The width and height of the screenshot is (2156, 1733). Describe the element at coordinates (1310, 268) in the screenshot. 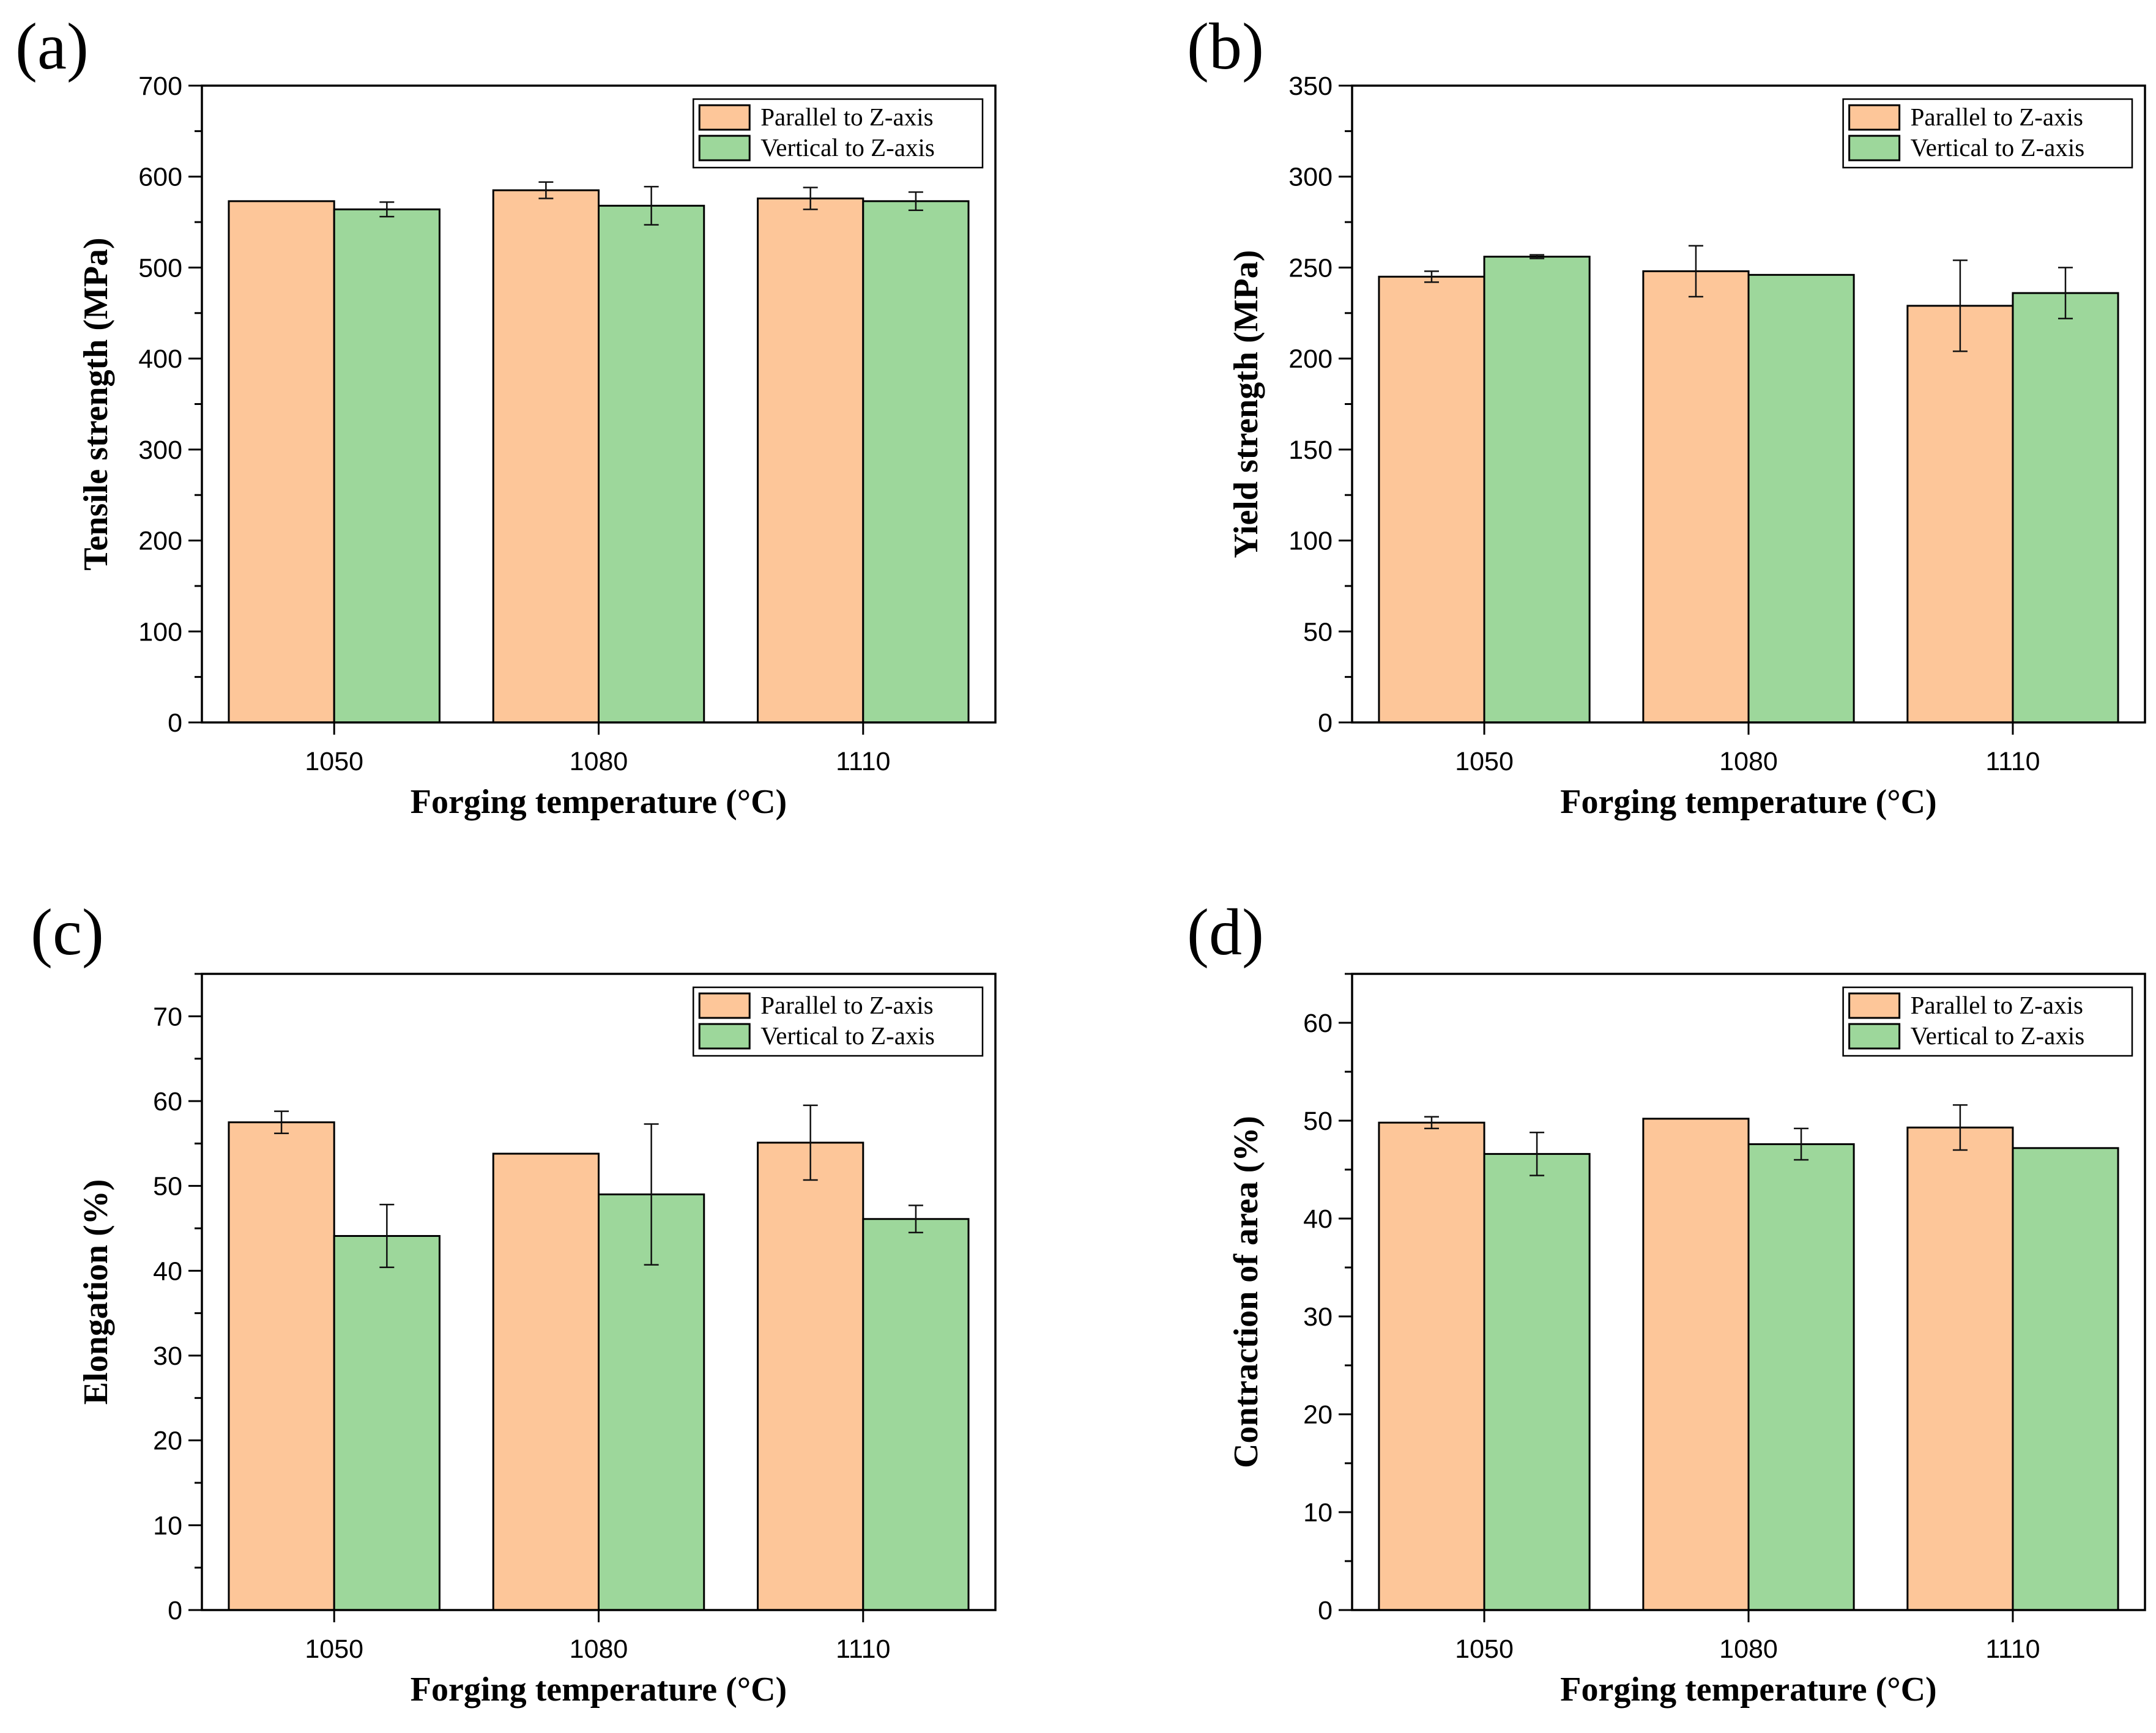

I see `y-tick-label: 250` at that location.